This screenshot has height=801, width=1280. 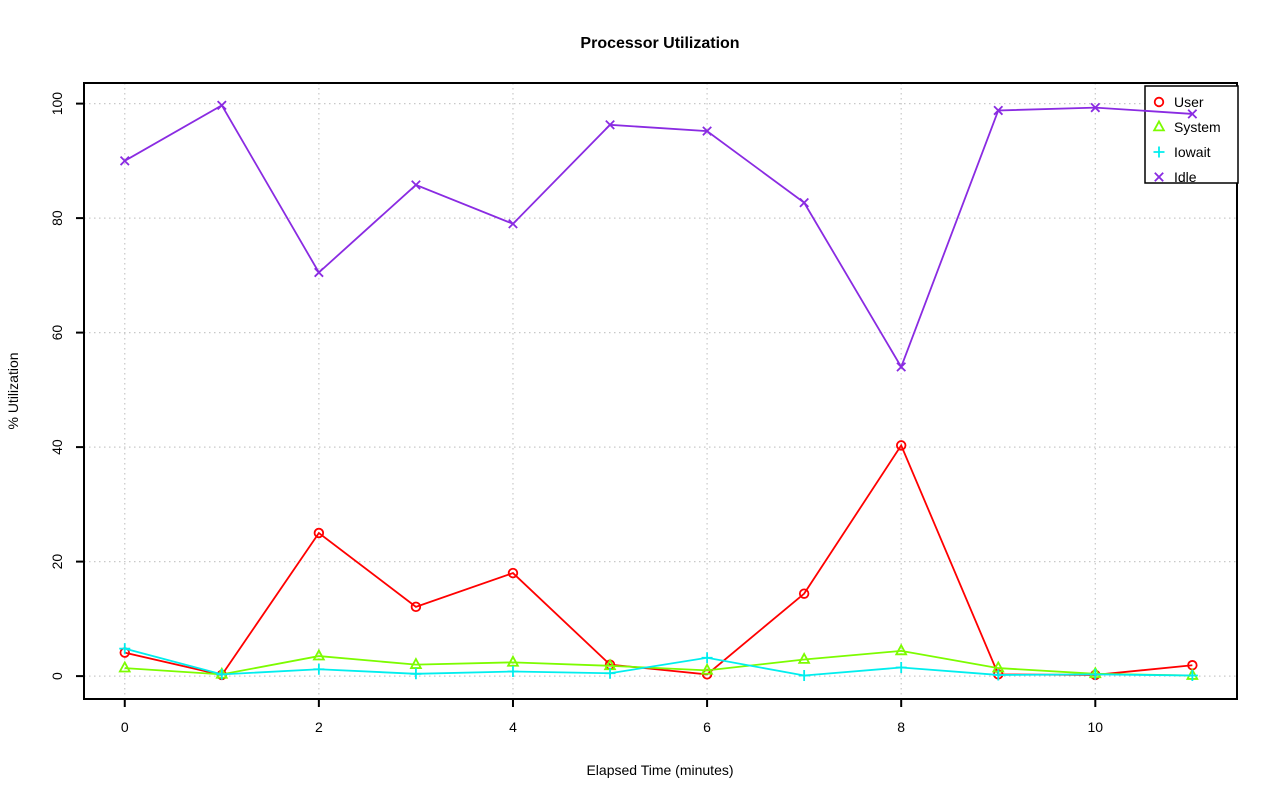 I want to click on y-axis-label: % Utilization, so click(x=13, y=390).